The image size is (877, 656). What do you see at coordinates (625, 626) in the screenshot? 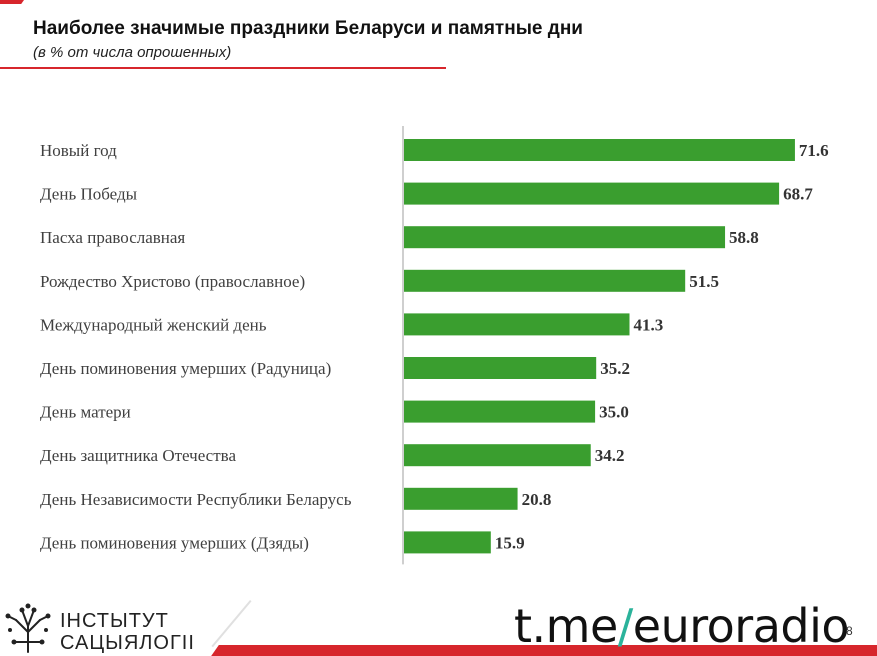
I see `watermark-slash: /` at bounding box center [625, 626].